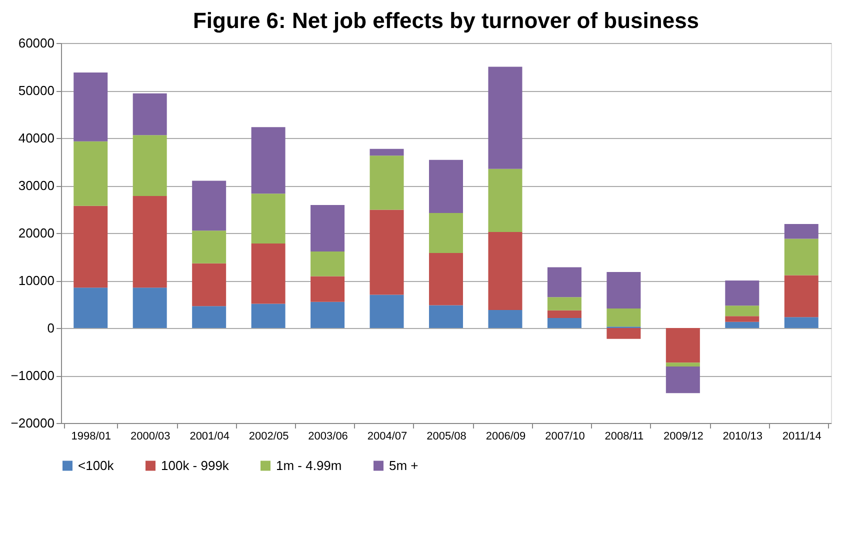 The height and width of the screenshot is (554, 857). Describe the element at coordinates (50, 328) in the screenshot. I see `y-tick-label: 0` at that location.